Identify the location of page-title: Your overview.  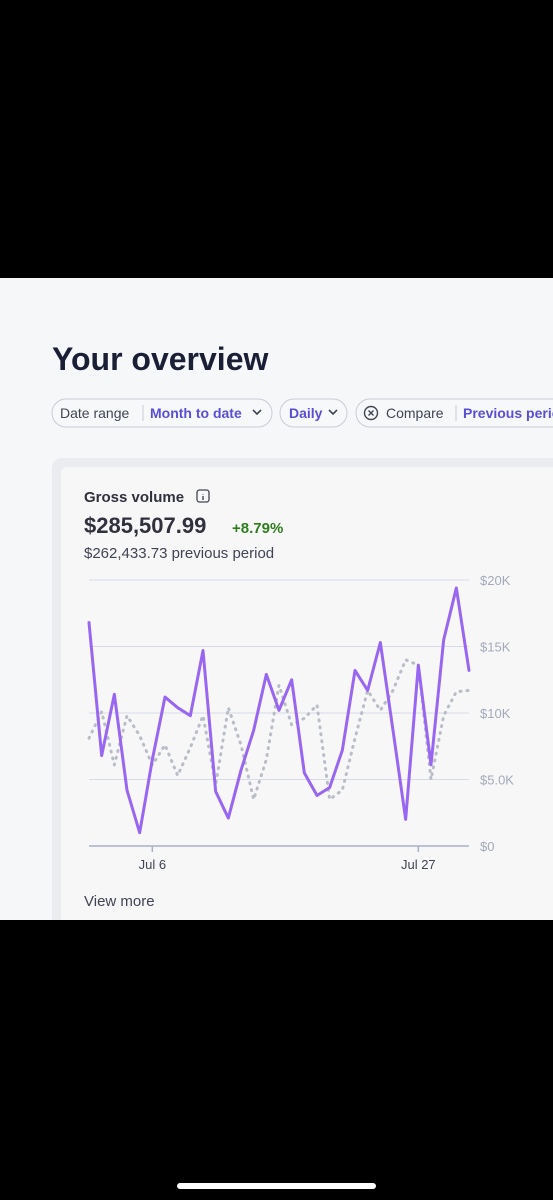
(160, 359).